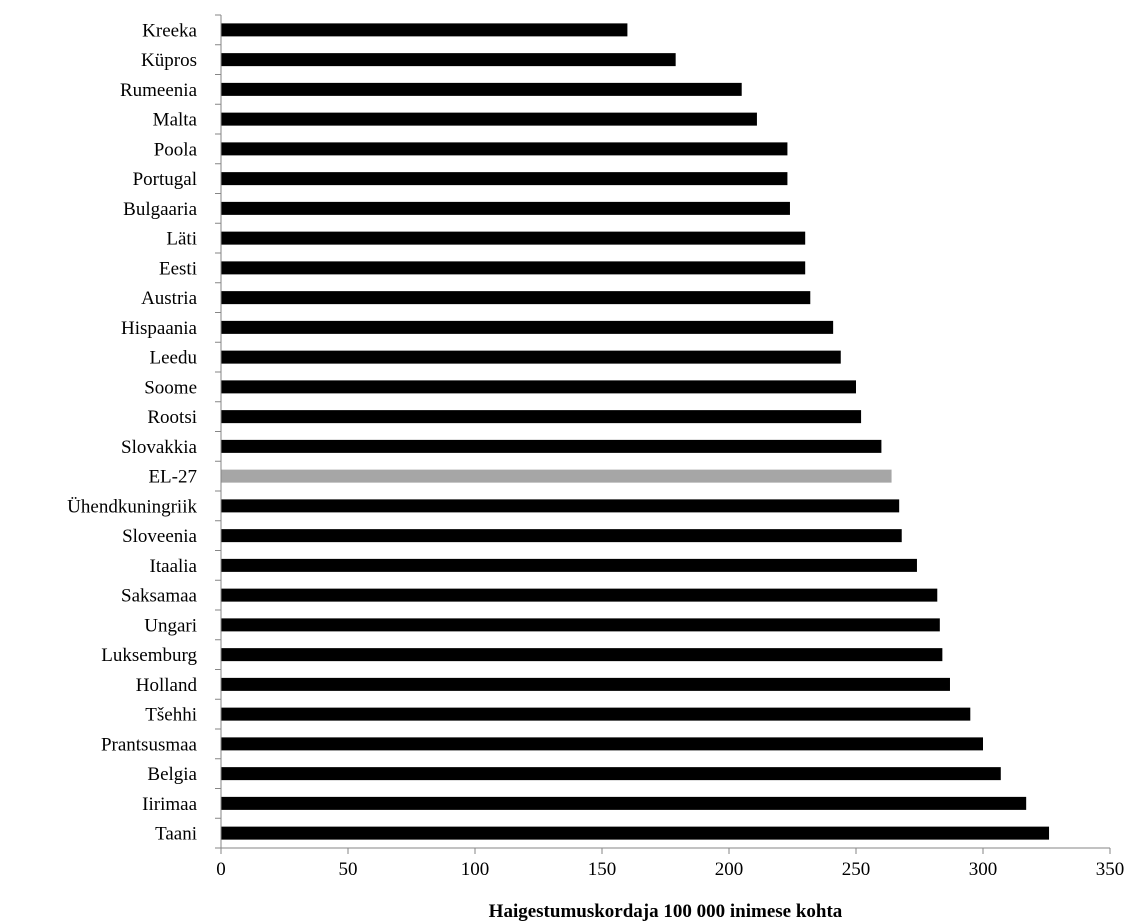 The image size is (1132, 923). What do you see at coordinates (585, 684) in the screenshot?
I see `bar-Holland` at bounding box center [585, 684].